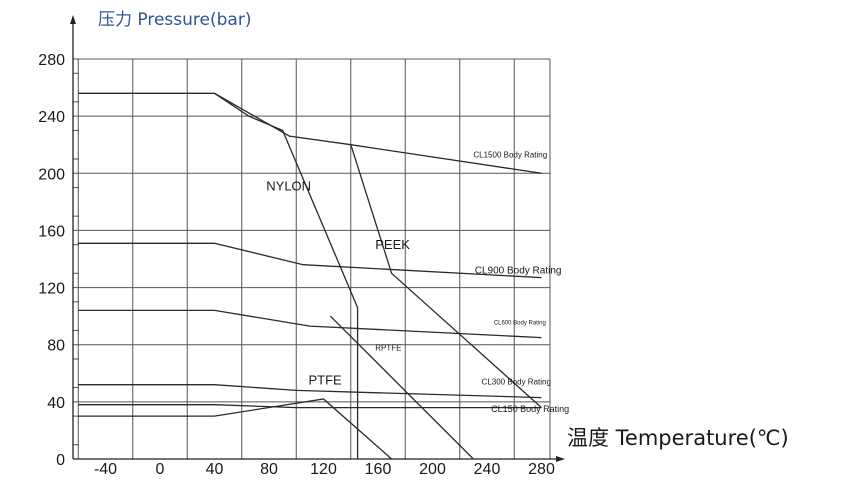 This screenshot has width=864, height=483. I want to click on x-tick-label: 200, so click(432, 469).